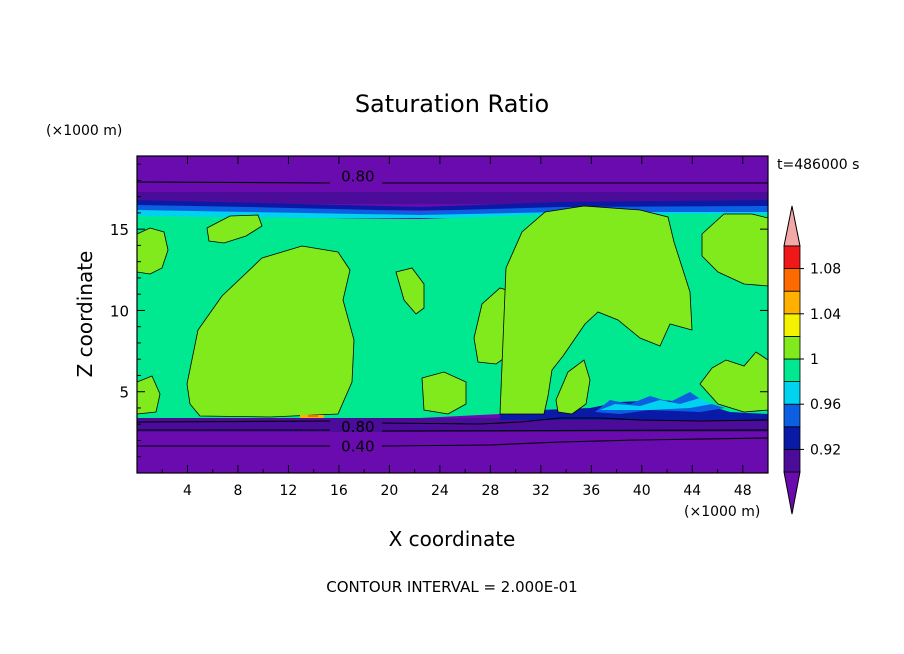 The height and width of the screenshot is (654, 904). Describe the element at coordinates (692, 491) in the screenshot. I see `x-tick-label: 44` at that location.